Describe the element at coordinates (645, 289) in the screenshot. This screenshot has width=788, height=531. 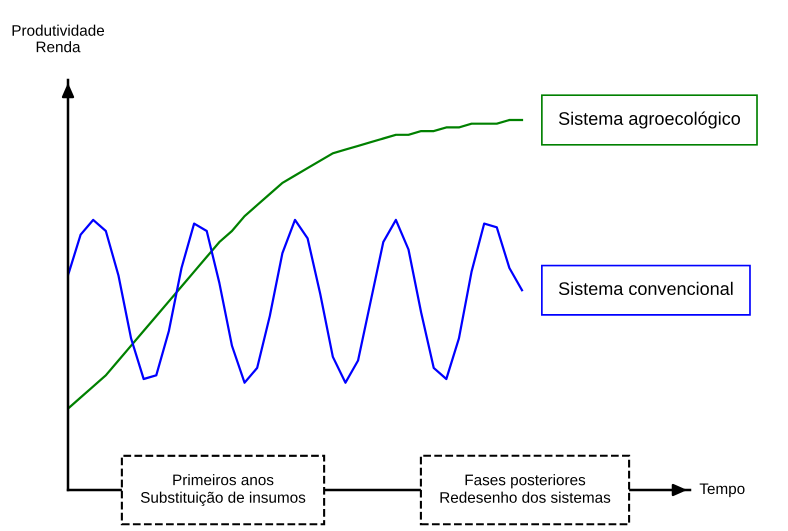
I see `text: Sistema convencional` at that location.